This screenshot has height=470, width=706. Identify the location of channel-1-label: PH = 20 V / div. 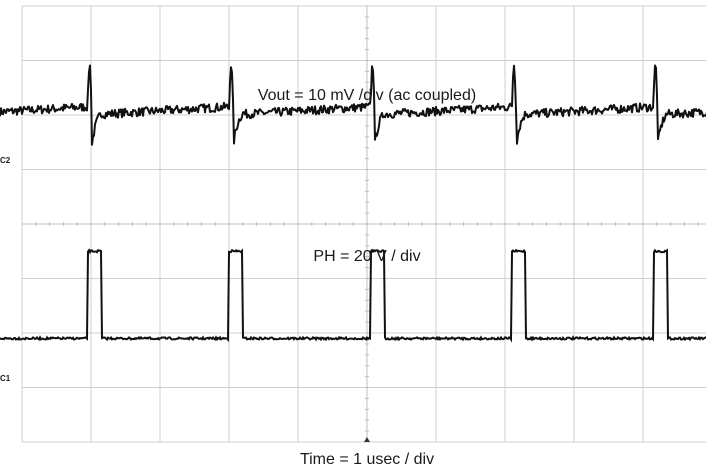
(366, 256).